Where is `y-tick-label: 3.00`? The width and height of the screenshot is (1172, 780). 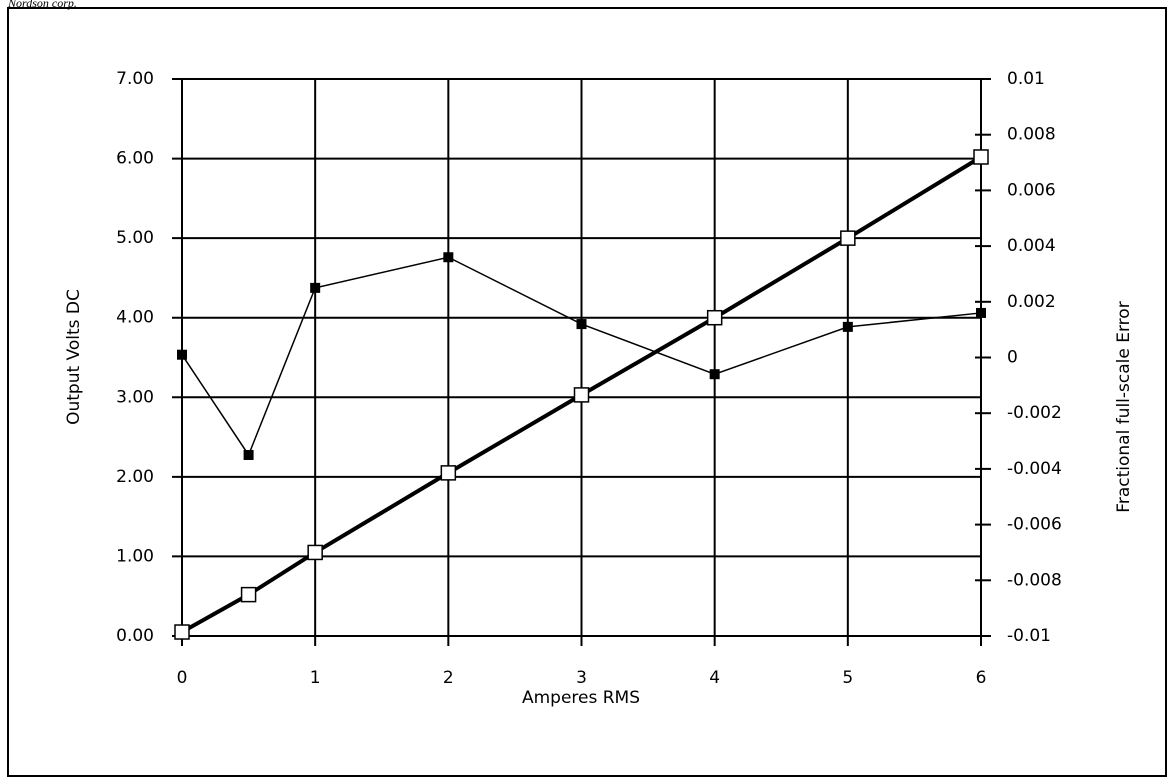
y-tick-label: 3.00 is located at coordinates (135, 397).